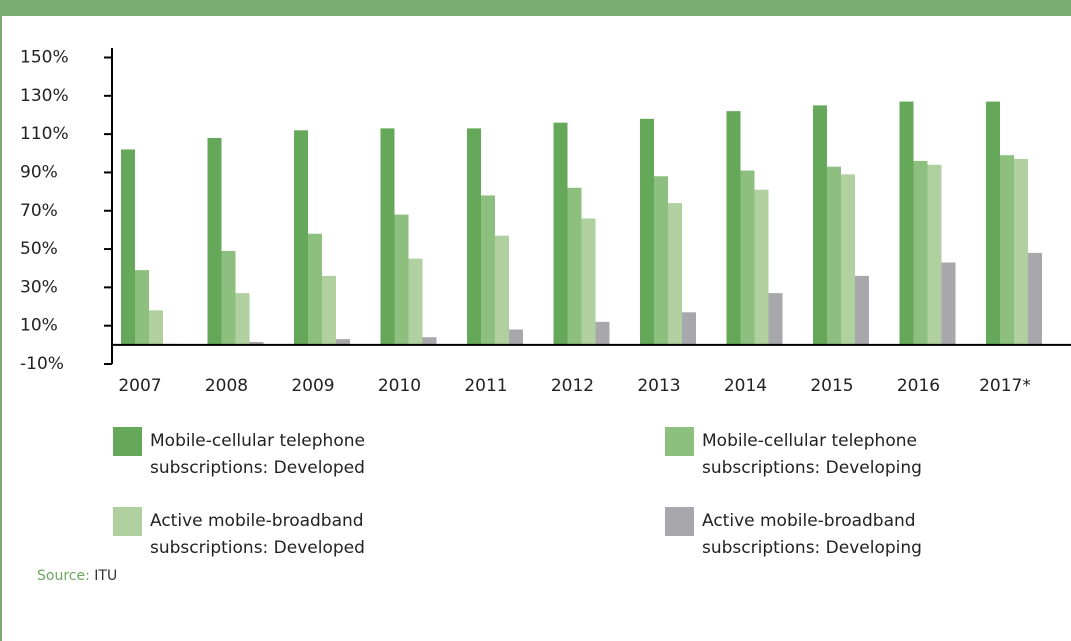 The width and height of the screenshot is (1071, 641). I want to click on y-tick-label: 30%, so click(39, 287).